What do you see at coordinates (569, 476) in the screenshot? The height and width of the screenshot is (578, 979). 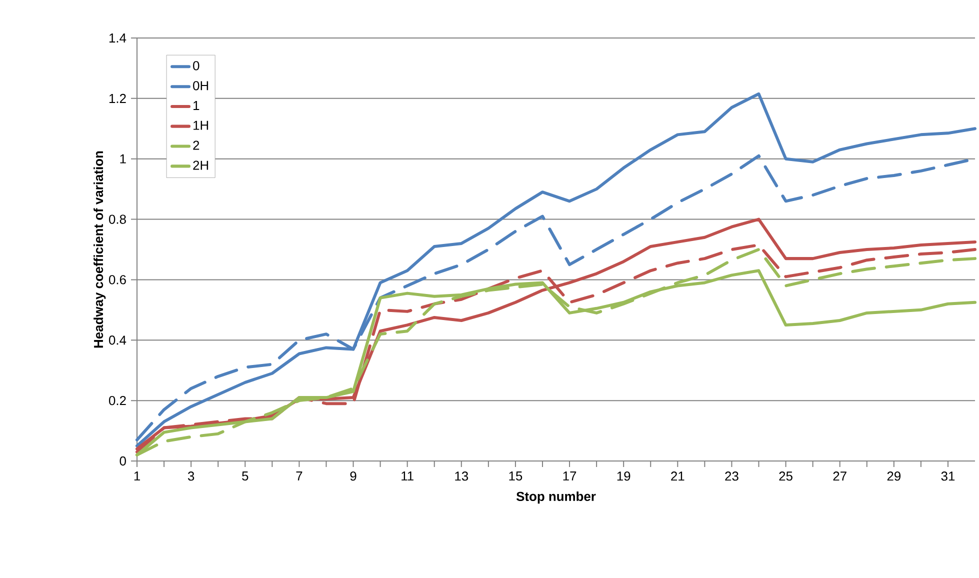 I see `x-tick-label: 17` at bounding box center [569, 476].